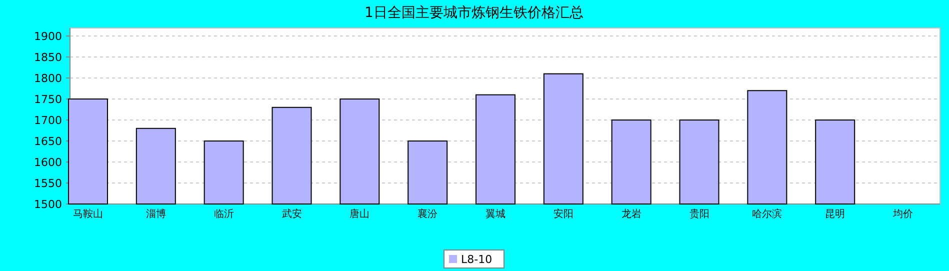 Image resolution: width=949 pixels, height=271 pixels. Describe the element at coordinates (48, 120) in the screenshot. I see `y-tick-label: 1700` at that location.